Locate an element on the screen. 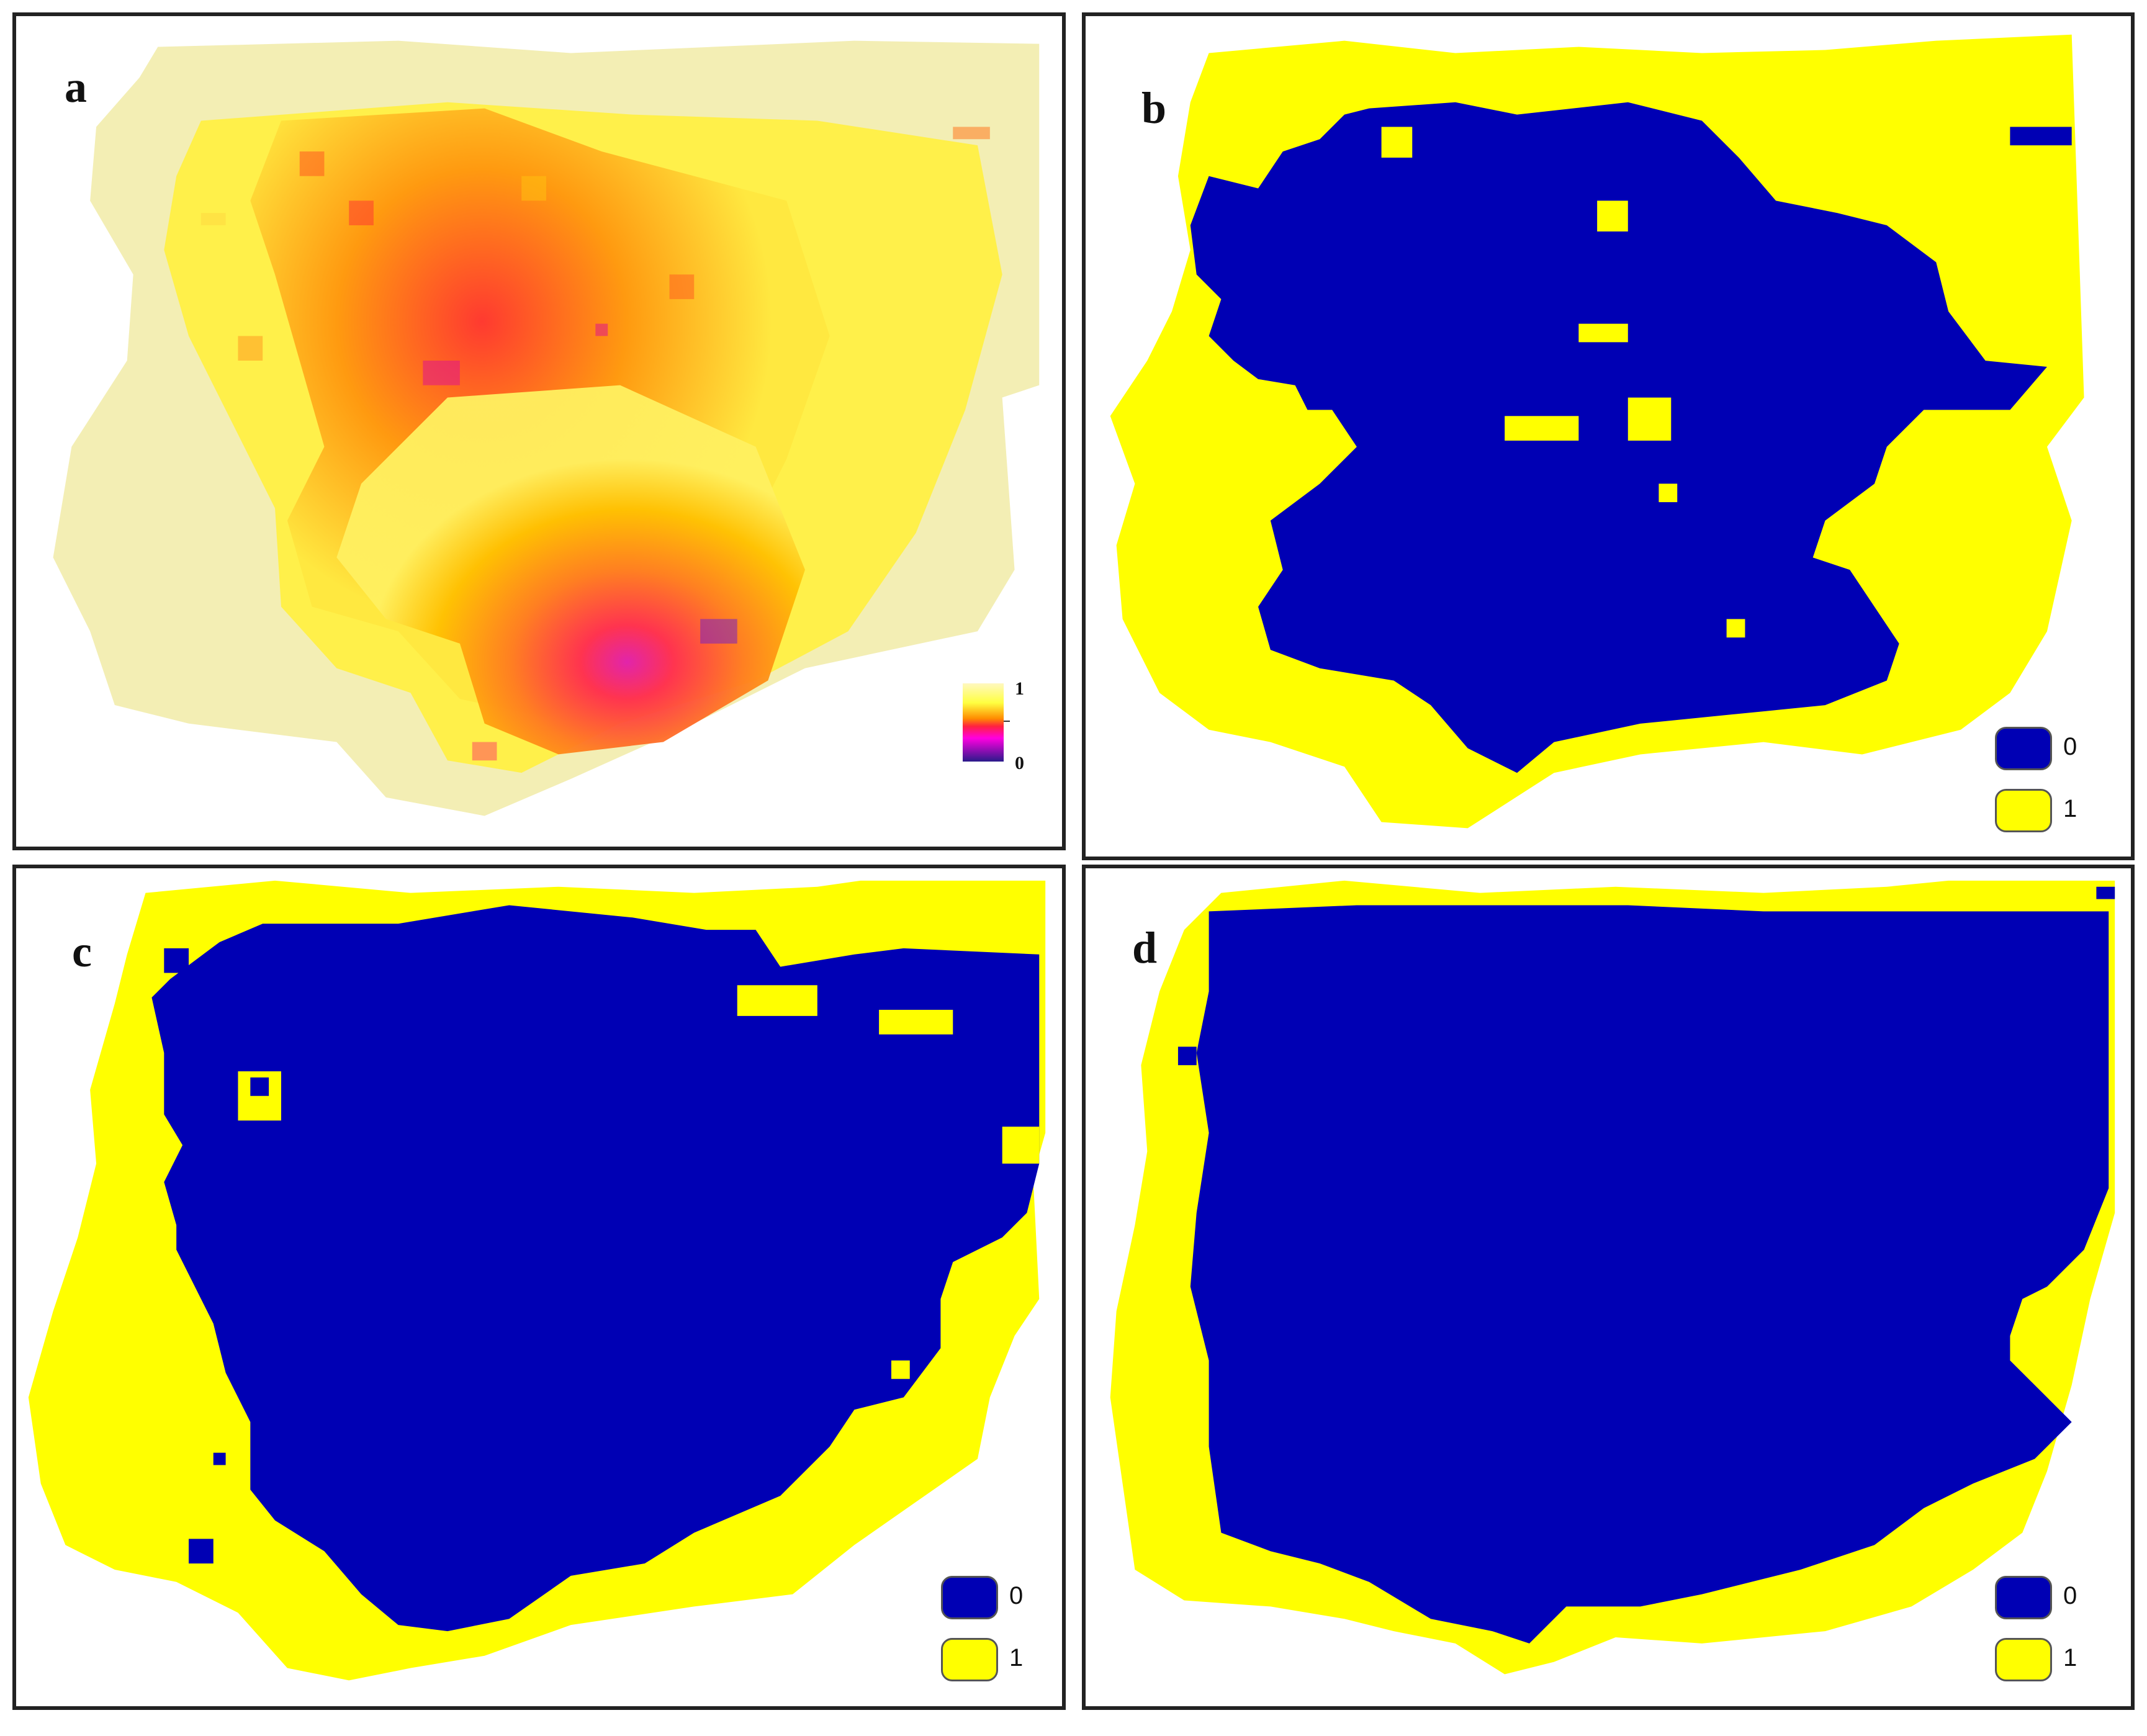  gradient-min-label: 0 is located at coordinates (1020, 763).